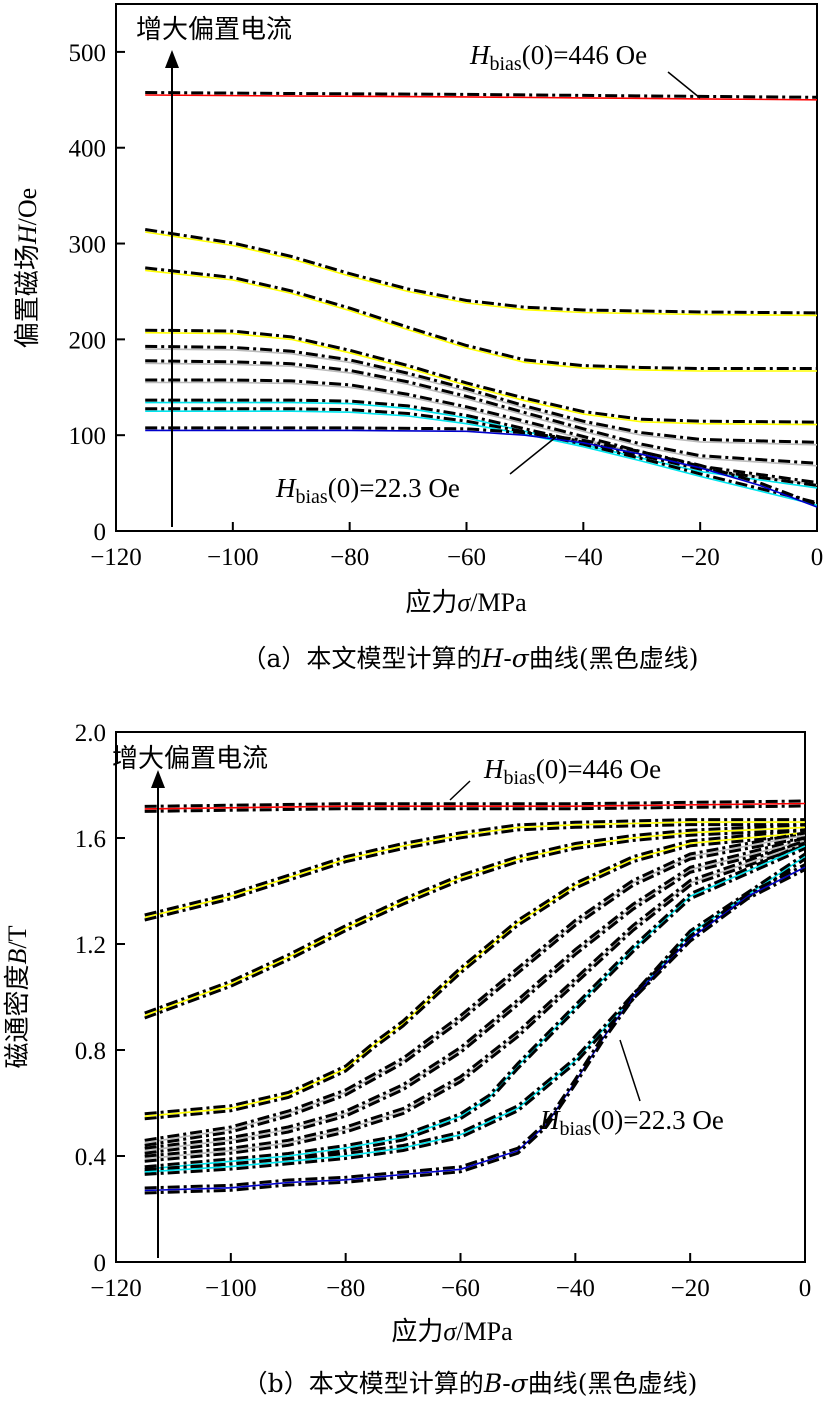  I want to click on y-tick-label: 100, so click(88, 436).